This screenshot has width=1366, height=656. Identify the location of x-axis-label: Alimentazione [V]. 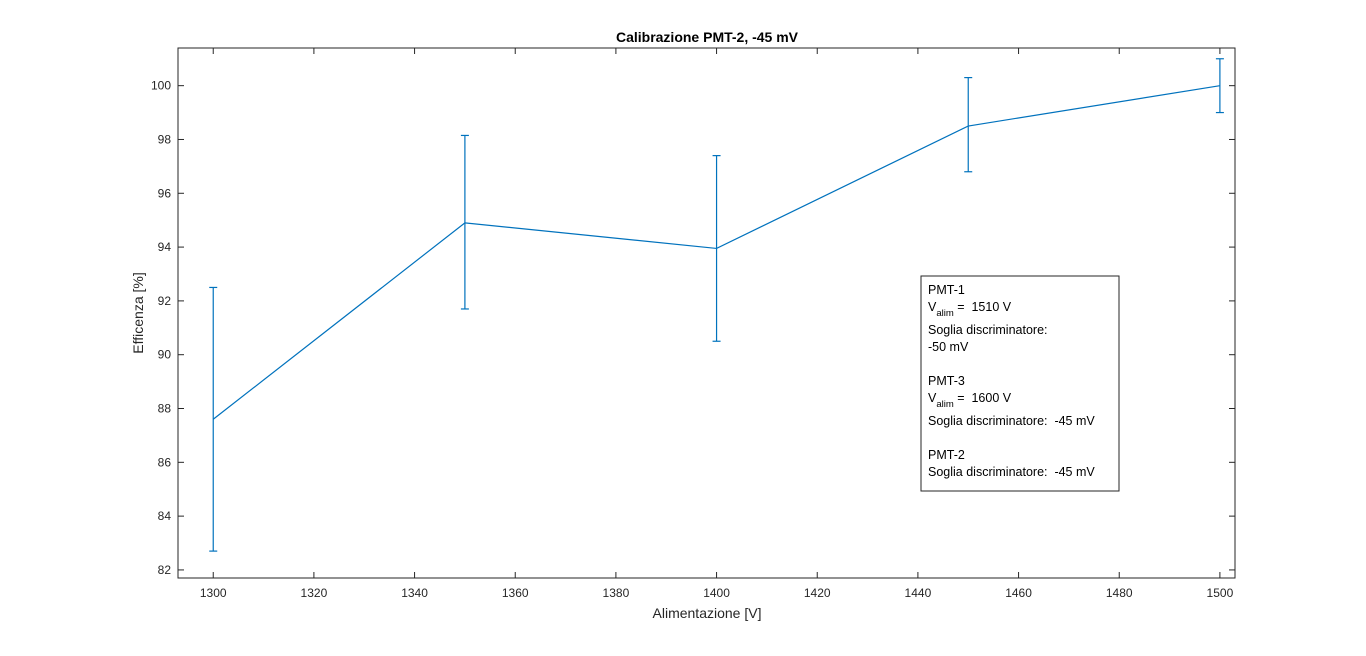
(707, 613).